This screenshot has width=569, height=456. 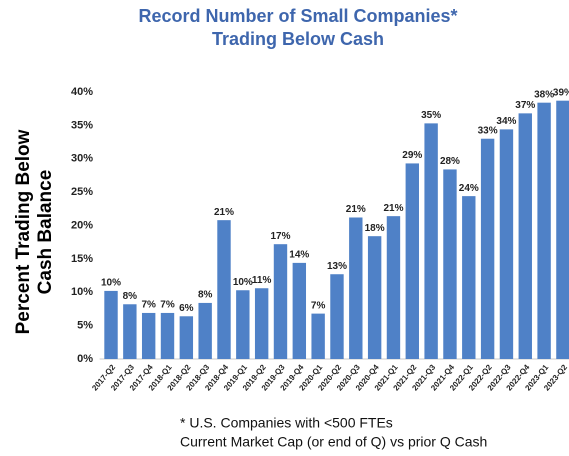 What do you see at coordinates (85, 326) in the screenshot?
I see `y-tick-label: 5%` at bounding box center [85, 326].